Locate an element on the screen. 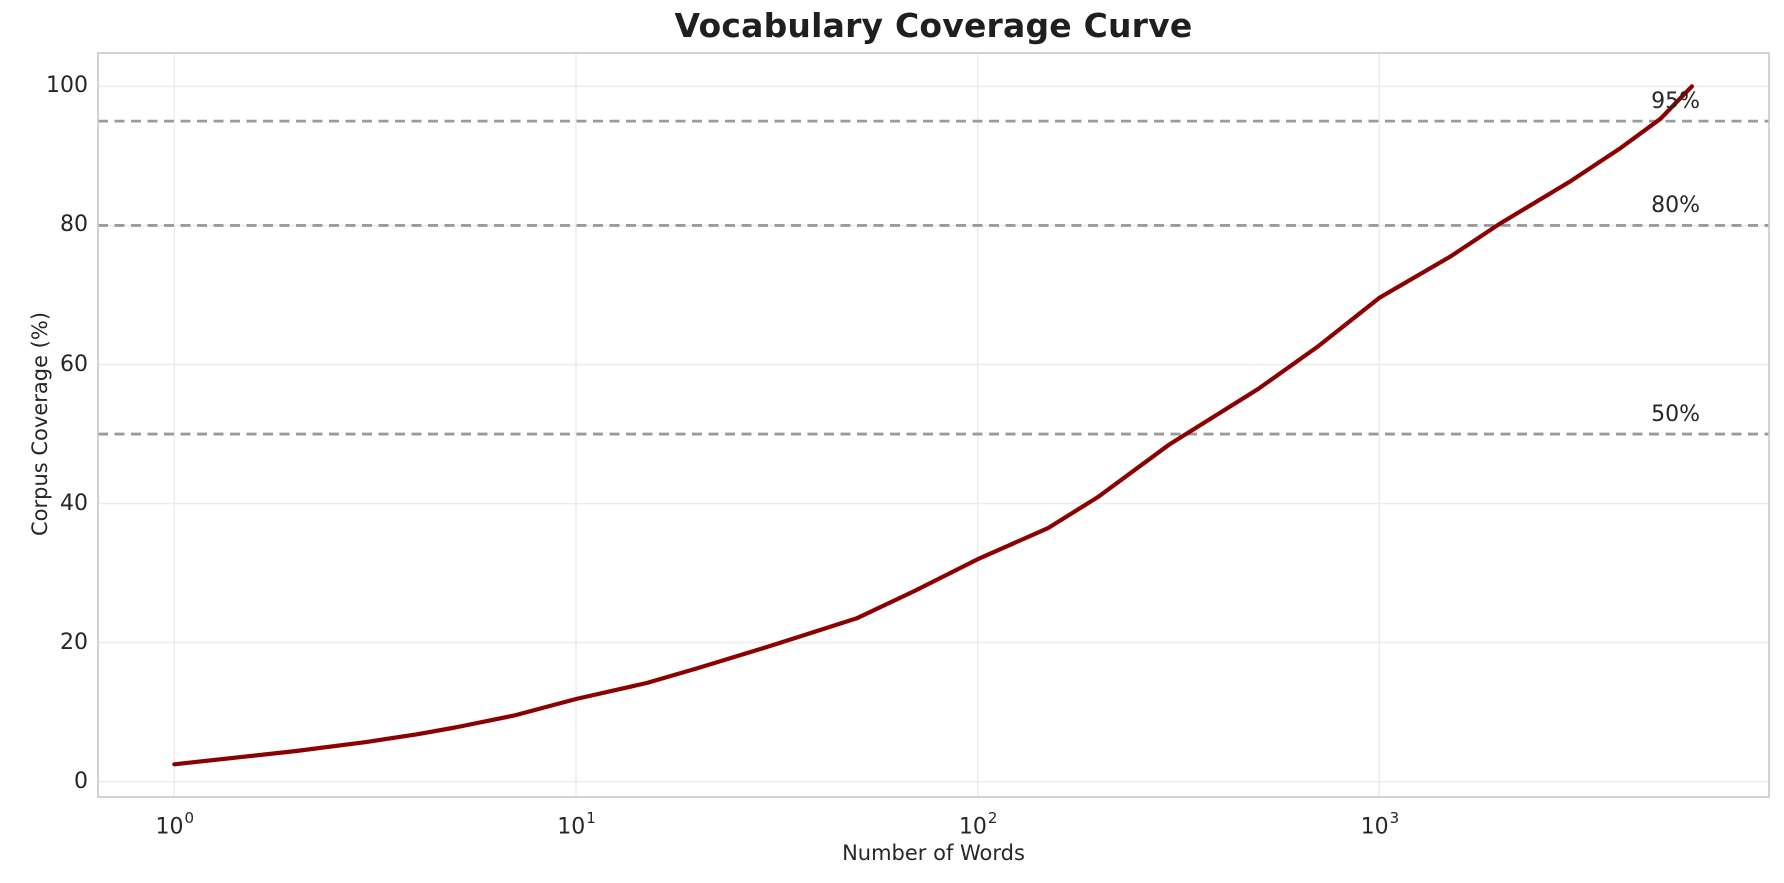 Image resolution: width=1784 pixels, height=883 pixels. threshold-label-95: 95% is located at coordinates (1675, 102).